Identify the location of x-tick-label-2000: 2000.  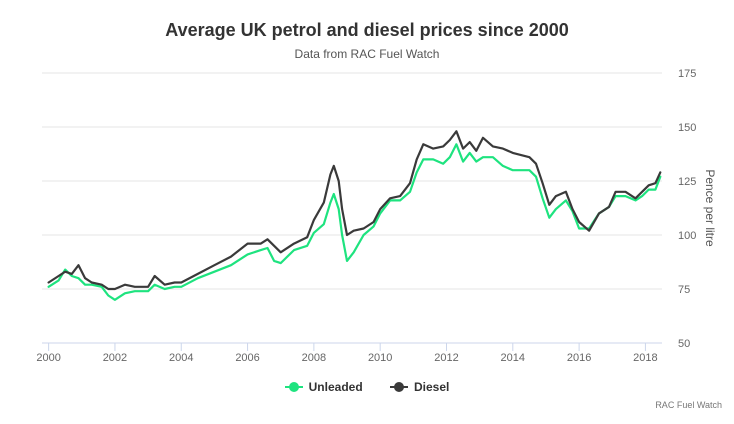
(48, 358).